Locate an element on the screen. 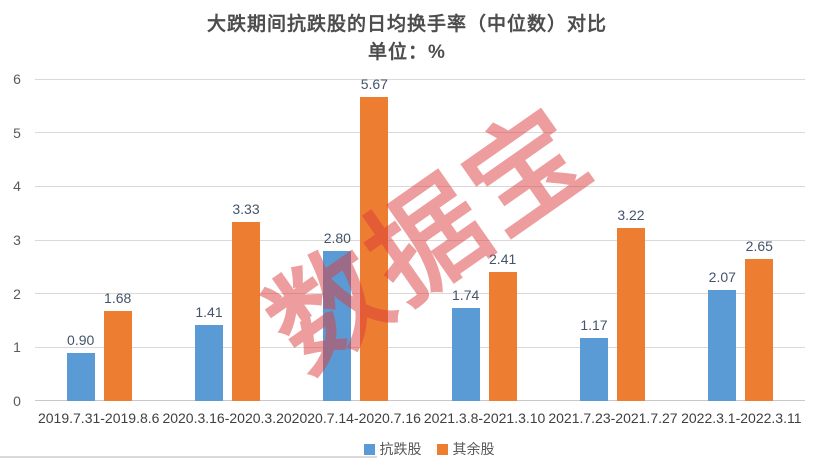  x-tick-label: 2019.7.31-2019.8.6 is located at coordinates (98, 418).